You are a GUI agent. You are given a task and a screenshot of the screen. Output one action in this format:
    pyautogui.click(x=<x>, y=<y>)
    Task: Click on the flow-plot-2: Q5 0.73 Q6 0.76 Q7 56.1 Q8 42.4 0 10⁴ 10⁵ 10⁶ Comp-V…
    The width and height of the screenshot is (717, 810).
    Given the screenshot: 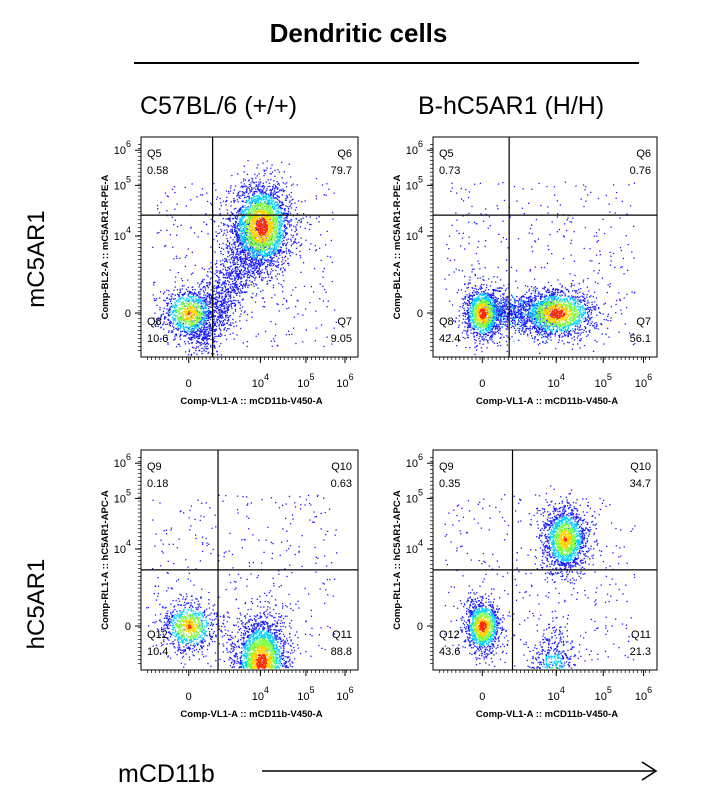 What is the action you would take?
    pyautogui.click(x=525, y=271)
    